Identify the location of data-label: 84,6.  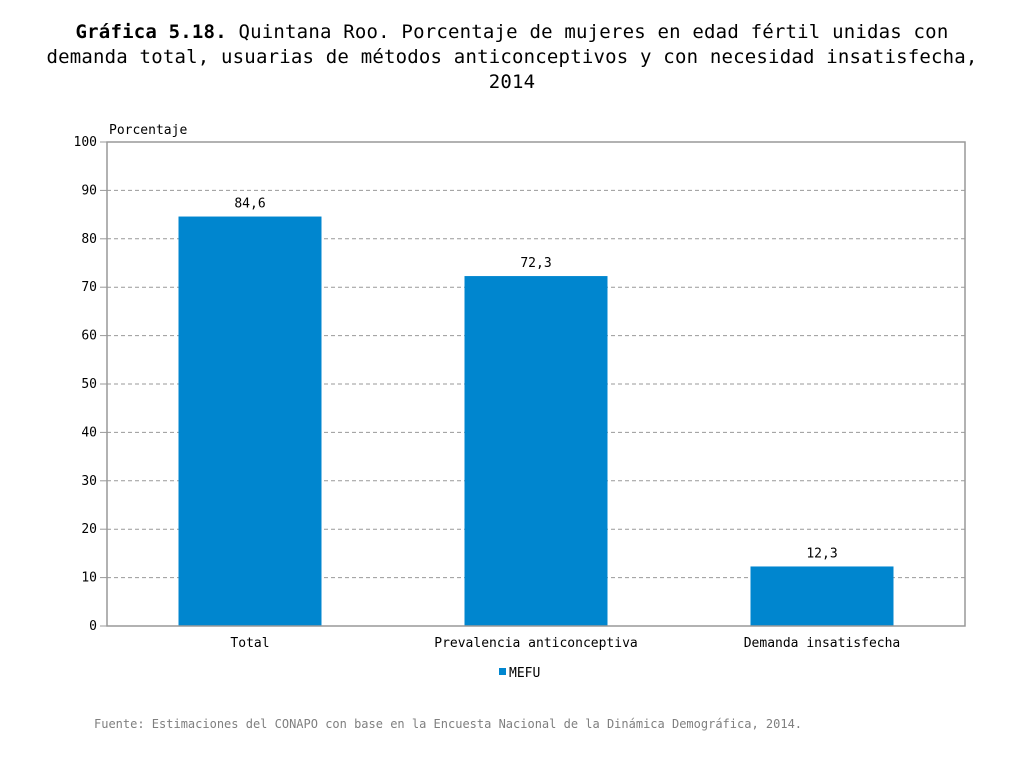
(249, 204).